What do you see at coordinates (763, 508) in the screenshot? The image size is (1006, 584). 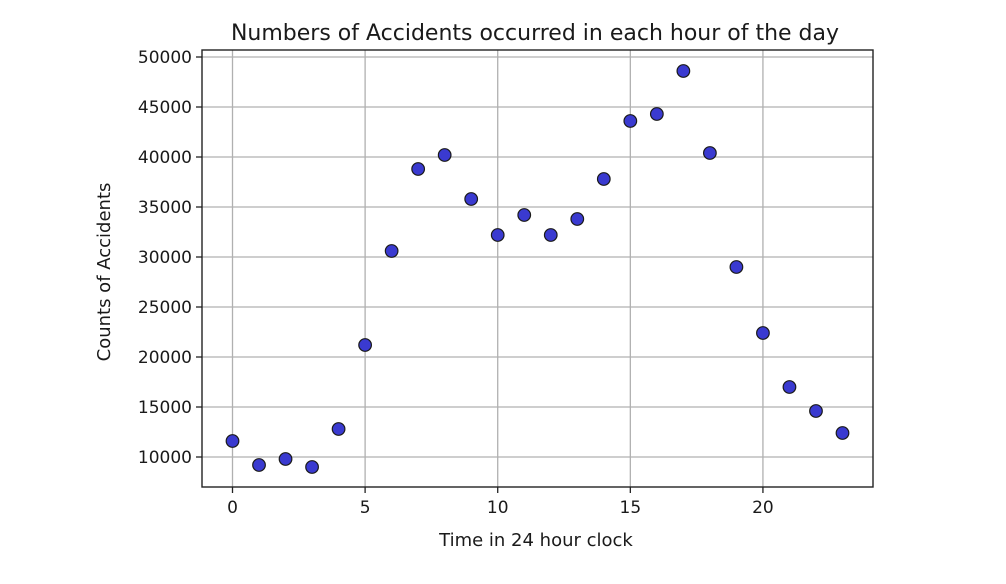 I see `x-tick-label: 20` at bounding box center [763, 508].